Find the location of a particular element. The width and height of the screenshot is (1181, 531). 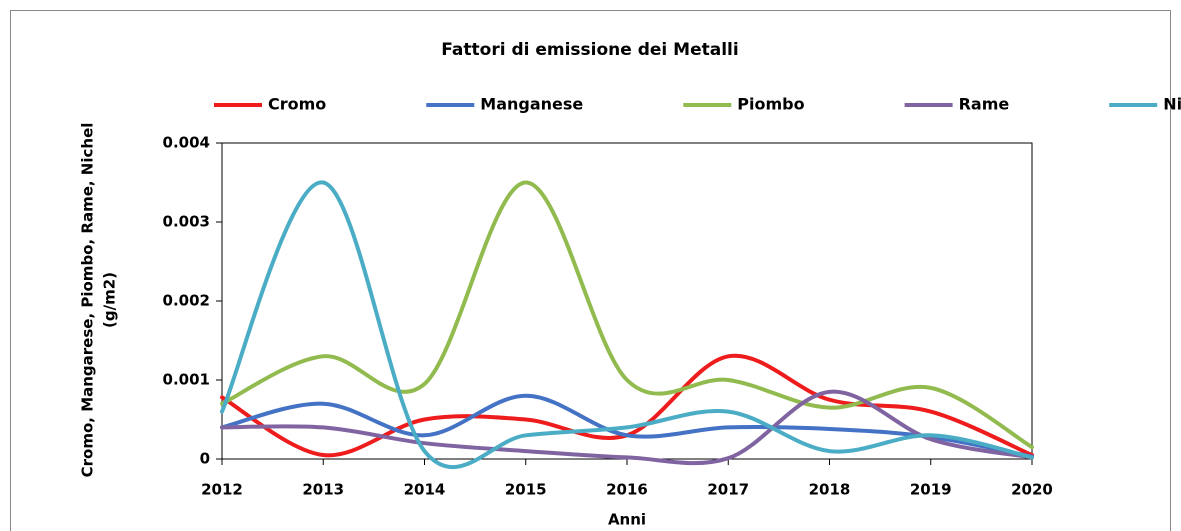

legend-label: Manganese is located at coordinates (531, 104).